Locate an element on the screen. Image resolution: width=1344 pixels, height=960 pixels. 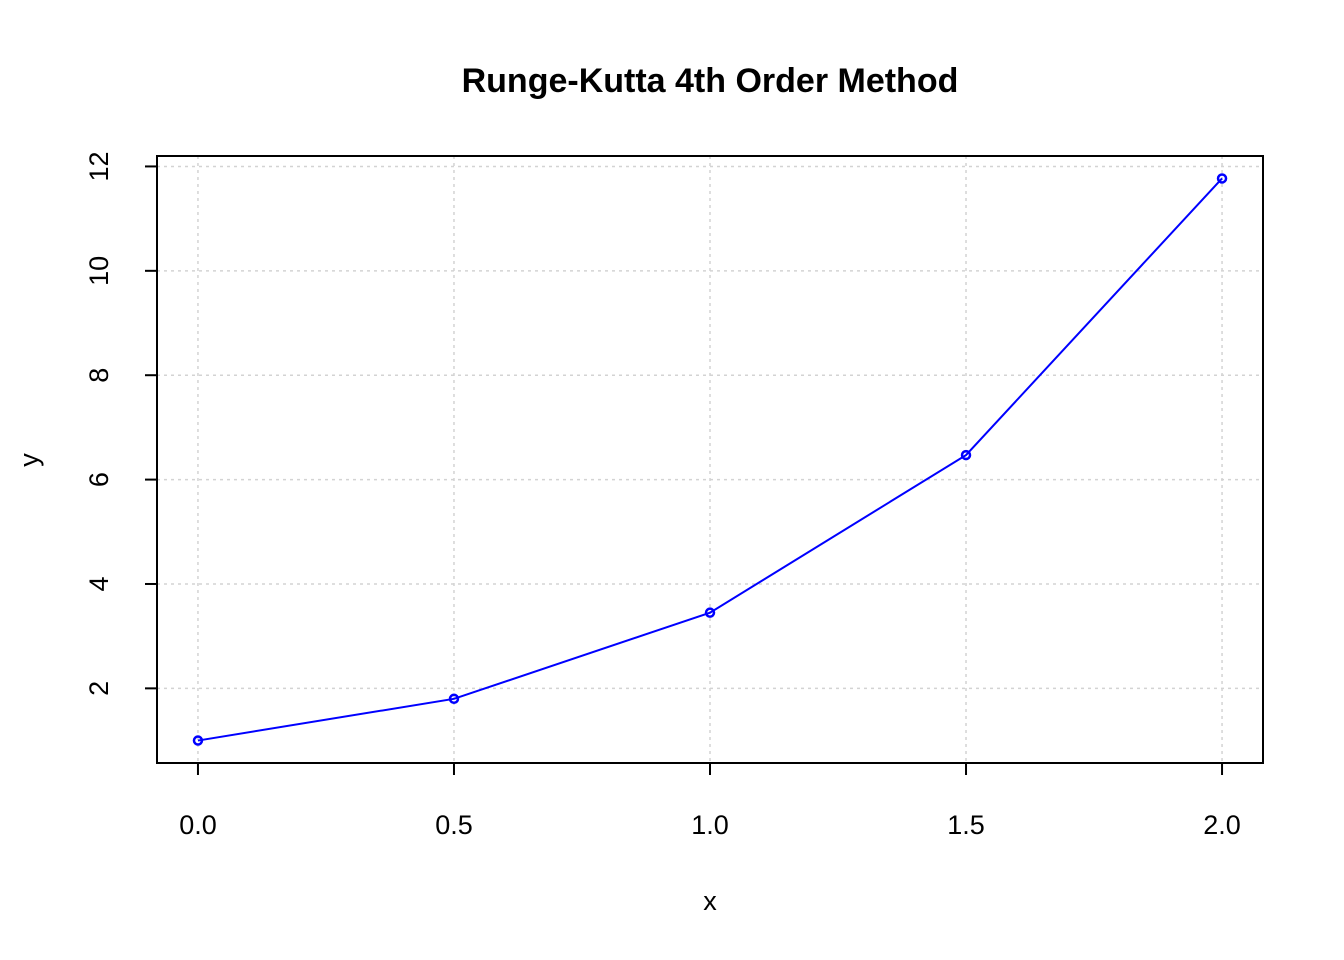
y-tick-label: 2 is located at coordinates (99, 688).